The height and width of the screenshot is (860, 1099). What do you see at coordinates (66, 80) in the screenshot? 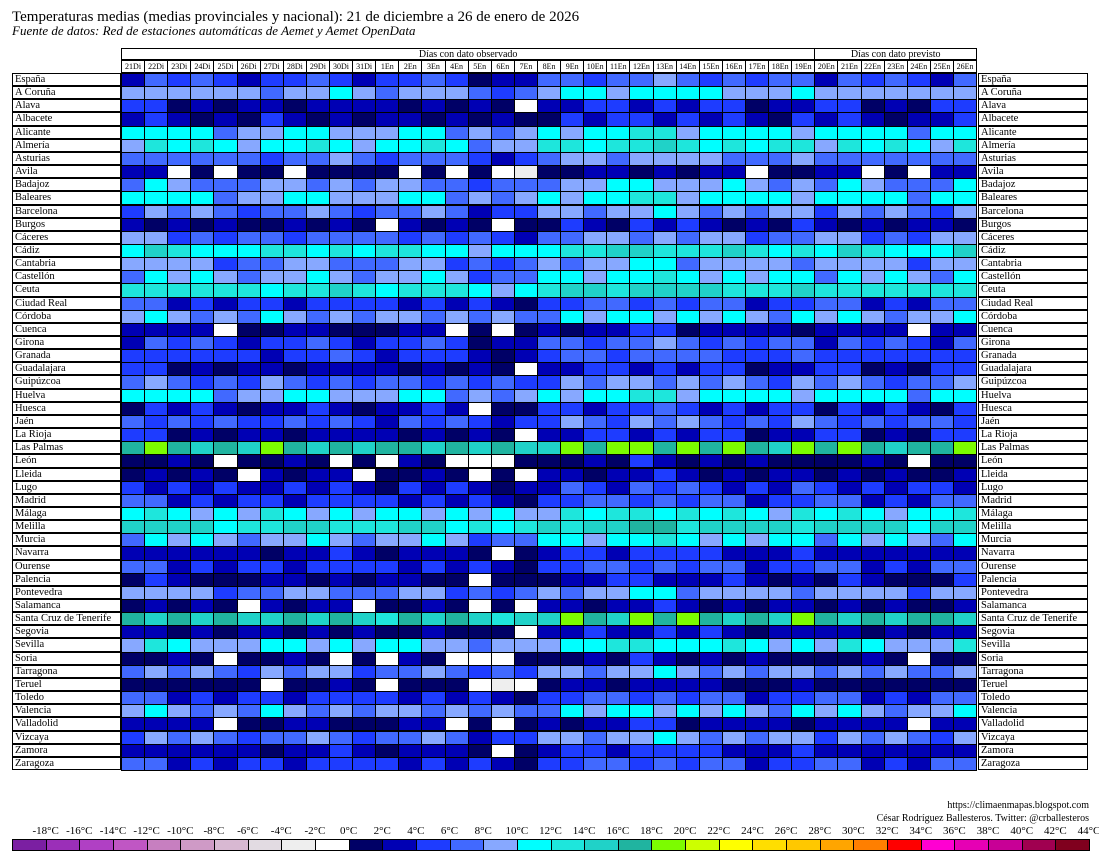
I see `row-label: España` at bounding box center [66, 80].